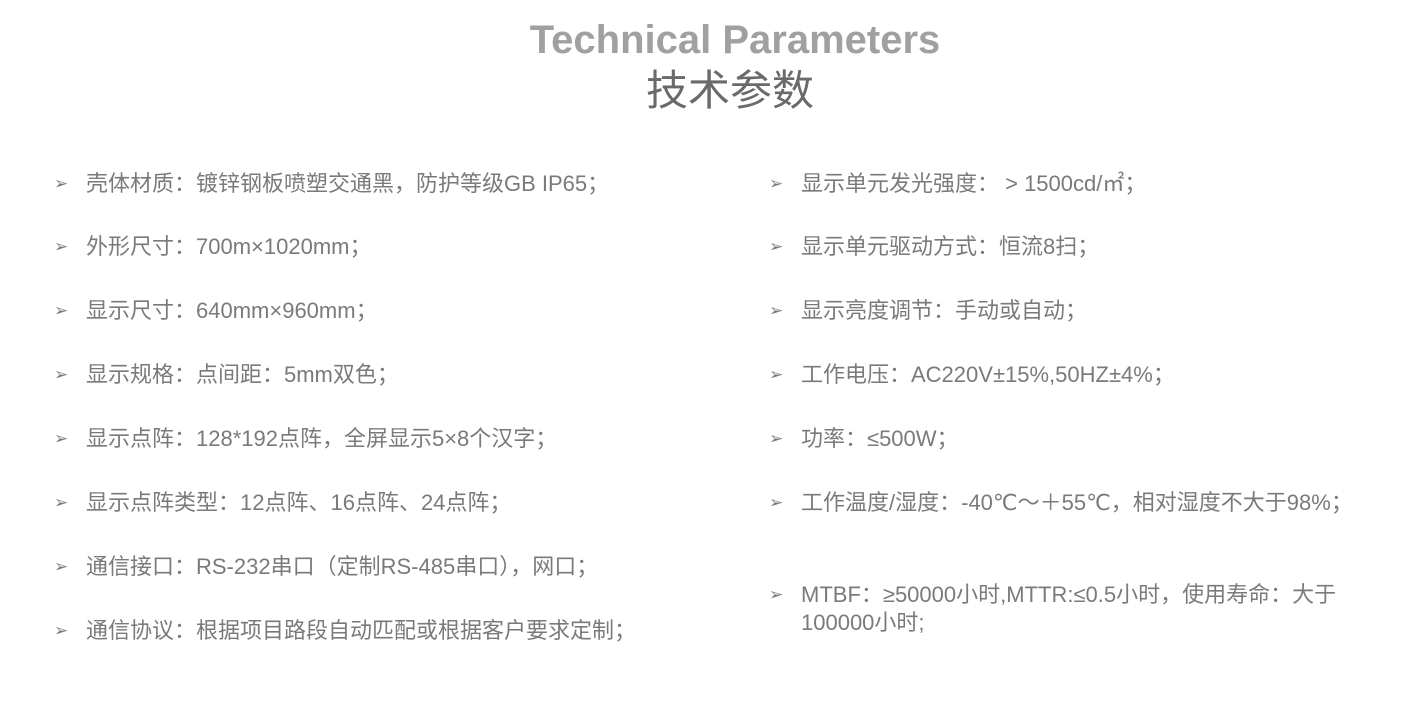 The height and width of the screenshot is (713, 1410). Describe the element at coordinates (345, 630) in the screenshot. I see `list-item: ➢ 通信协议：根据项目路段自动匹配或根据客户要求定制；` at that location.